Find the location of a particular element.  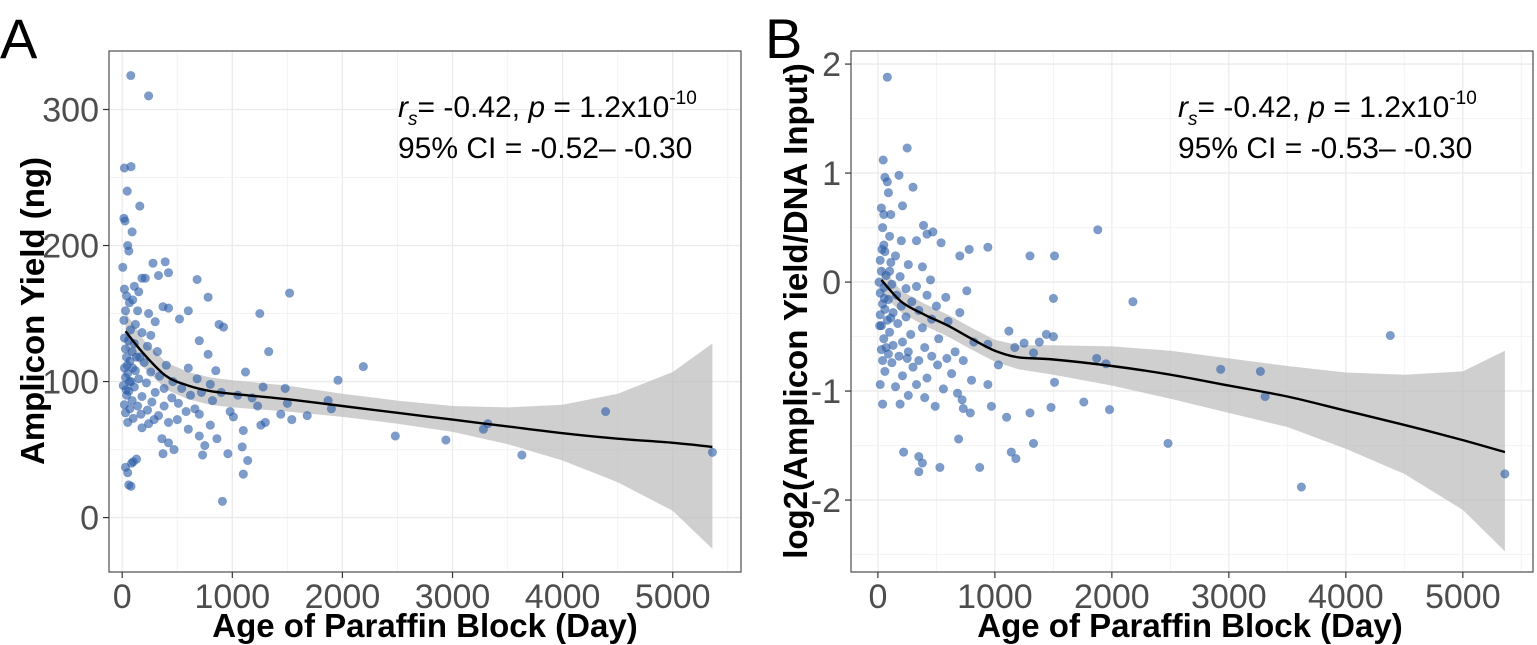

panel-b-y-tick-label: 1 is located at coordinates (831, 174).